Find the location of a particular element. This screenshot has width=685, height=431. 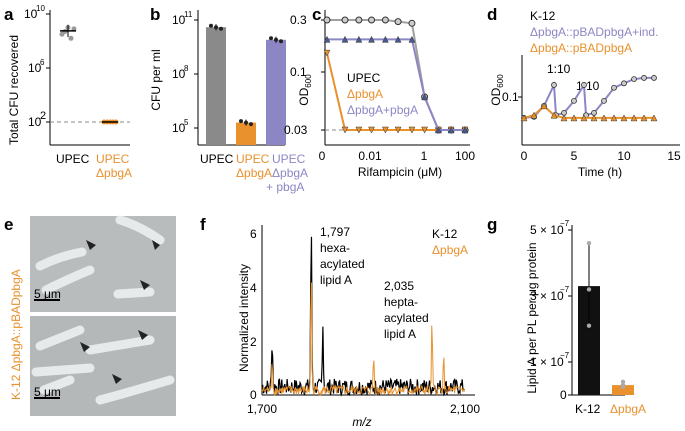

d-lines is located at coordinates (589, 98).